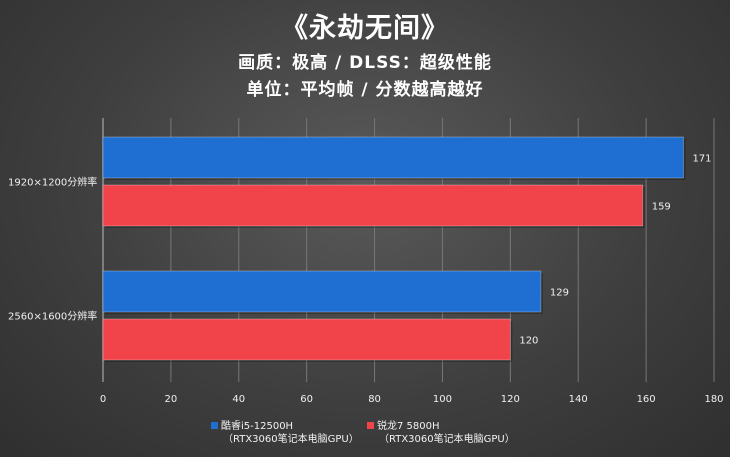  What do you see at coordinates (52, 316) in the screenshot?
I see `y-category-label-2: 2560×1600分辨率` at bounding box center [52, 316].